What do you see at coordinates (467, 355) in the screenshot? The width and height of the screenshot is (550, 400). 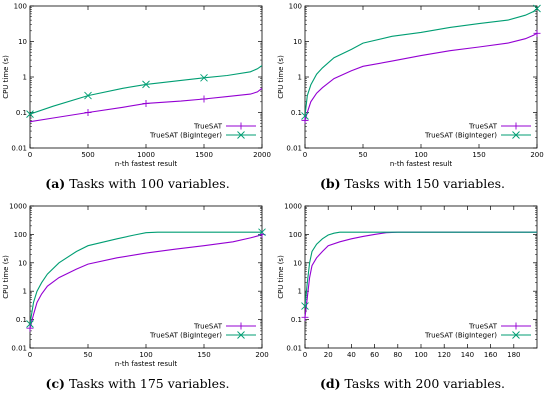 I see `x-tick-label: 140` at bounding box center [467, 355].